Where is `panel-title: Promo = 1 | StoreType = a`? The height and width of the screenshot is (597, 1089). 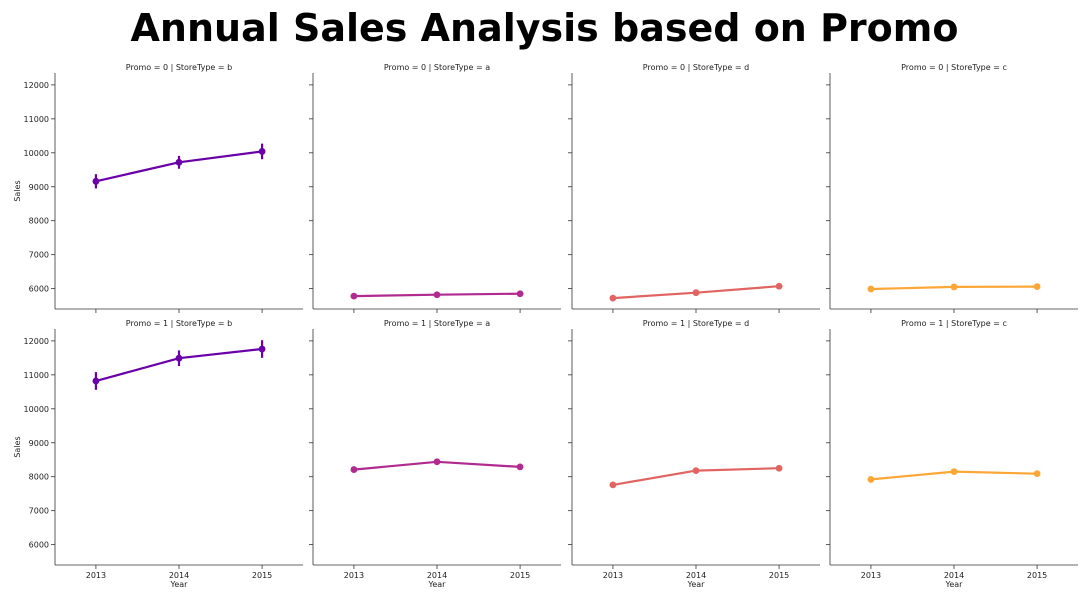
panel-title: Promo = 1 | StoreType = a is located at coordinates (437, 323).